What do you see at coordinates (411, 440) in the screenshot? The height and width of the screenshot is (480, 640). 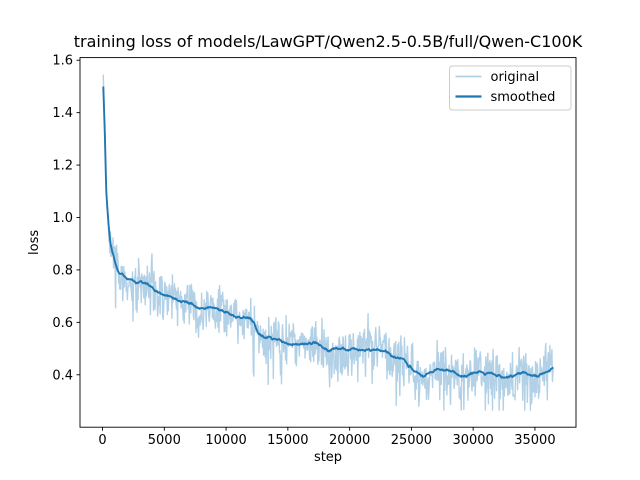 I see `x-tick-label: 25000` at bounding box center [411, 440].